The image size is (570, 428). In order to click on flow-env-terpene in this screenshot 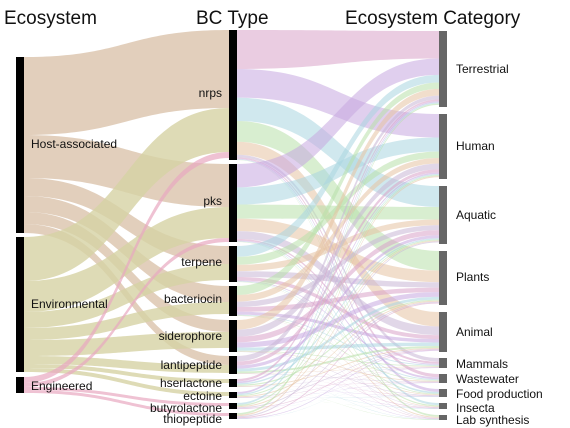, I will do `click(126, 296)`.